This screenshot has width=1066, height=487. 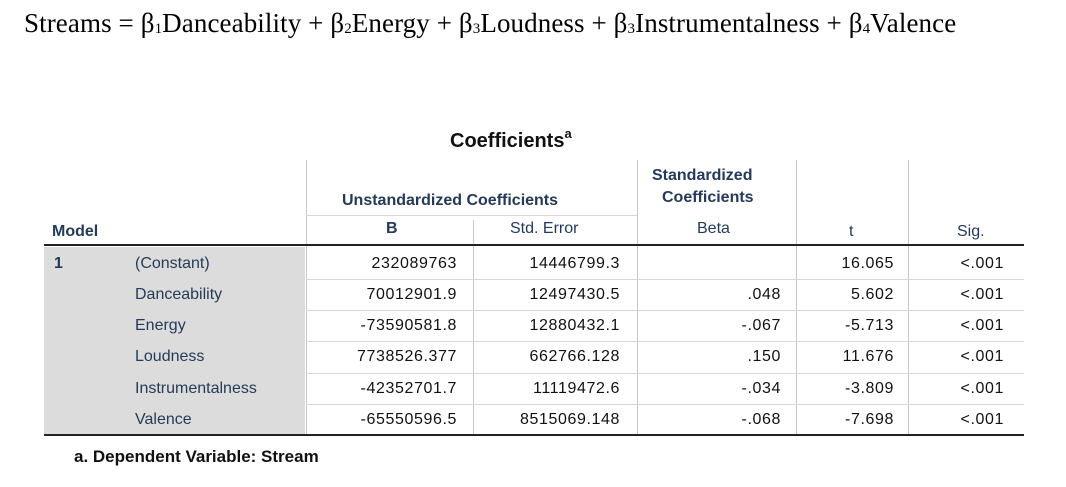 What do you see at coordinates (574, 294) in the screenshot?
I see `cell-std-error: 12497430.5` at bounding box center [574, 294].